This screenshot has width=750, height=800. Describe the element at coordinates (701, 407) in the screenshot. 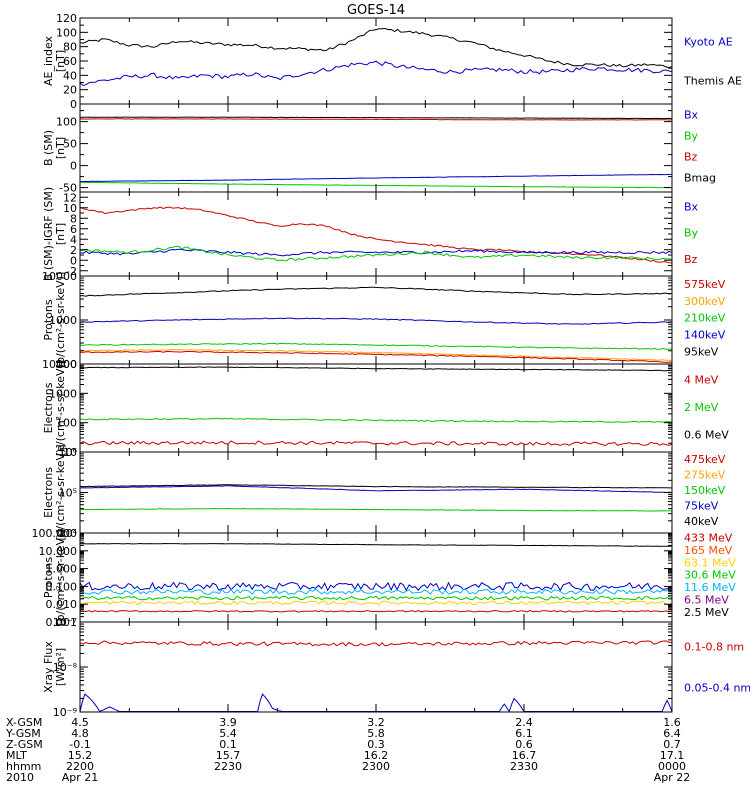

I see `legend-5-2: 2 MeV` at that location.